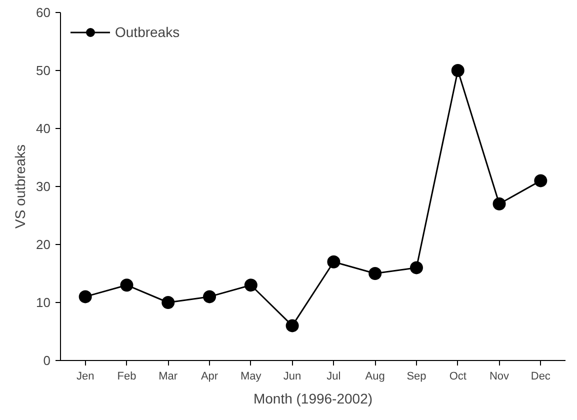 The image size is (577, 420). I want to click on x-tick-label: Nov, so click(499, 376).